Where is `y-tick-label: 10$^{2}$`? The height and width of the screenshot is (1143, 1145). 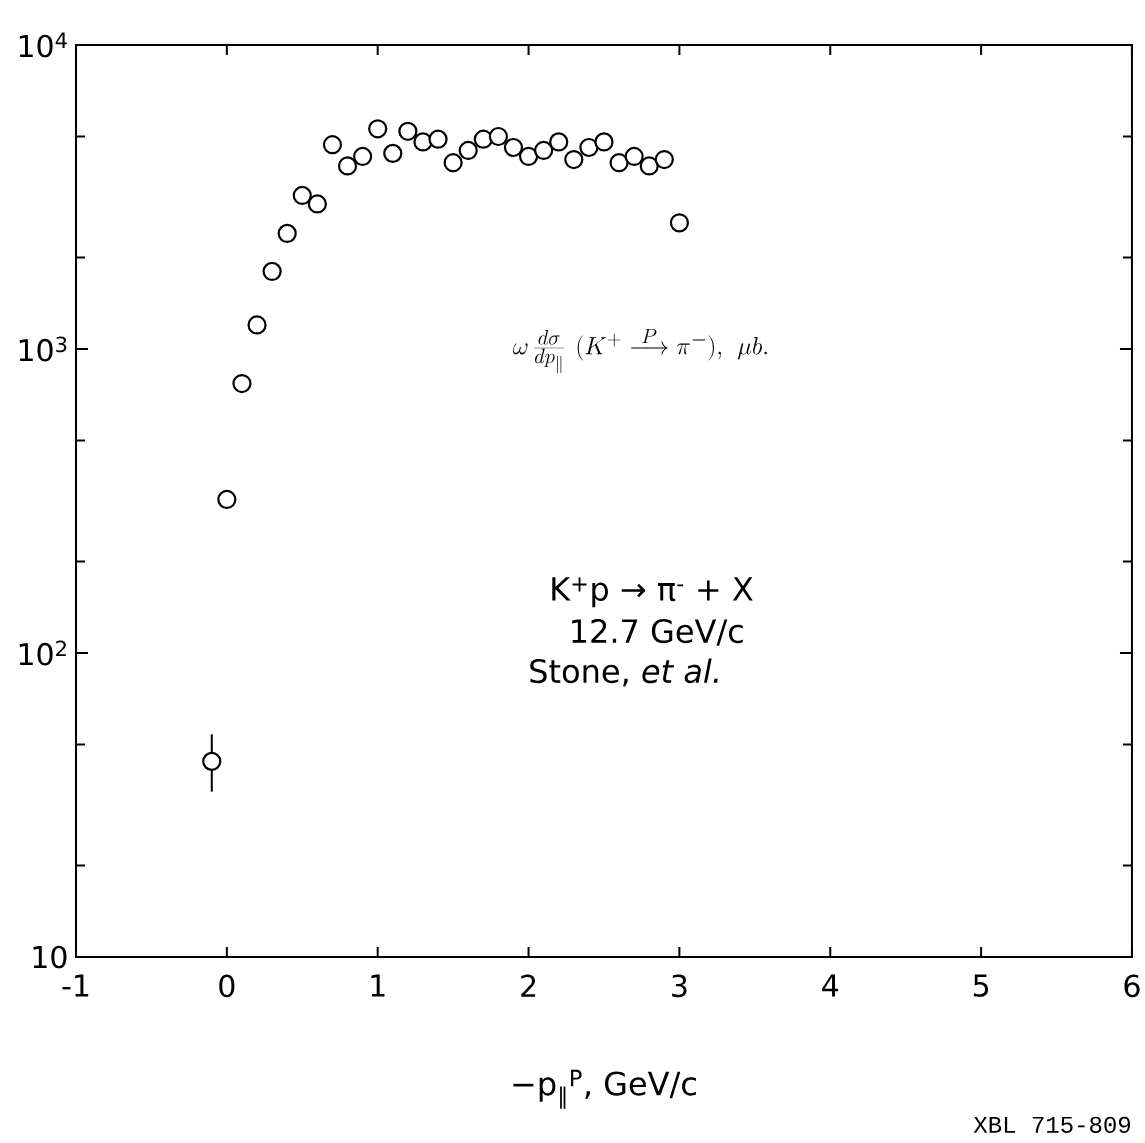 y-tick-label: 10$^{2}$ is located at coordinates (42, 653).